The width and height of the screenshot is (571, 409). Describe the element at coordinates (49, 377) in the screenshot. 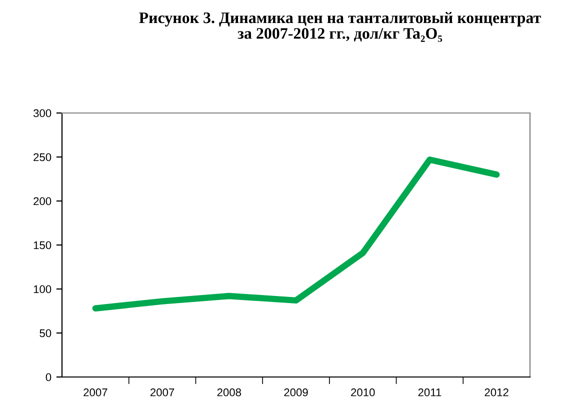

I see `y-tick-label: 0` at that location.